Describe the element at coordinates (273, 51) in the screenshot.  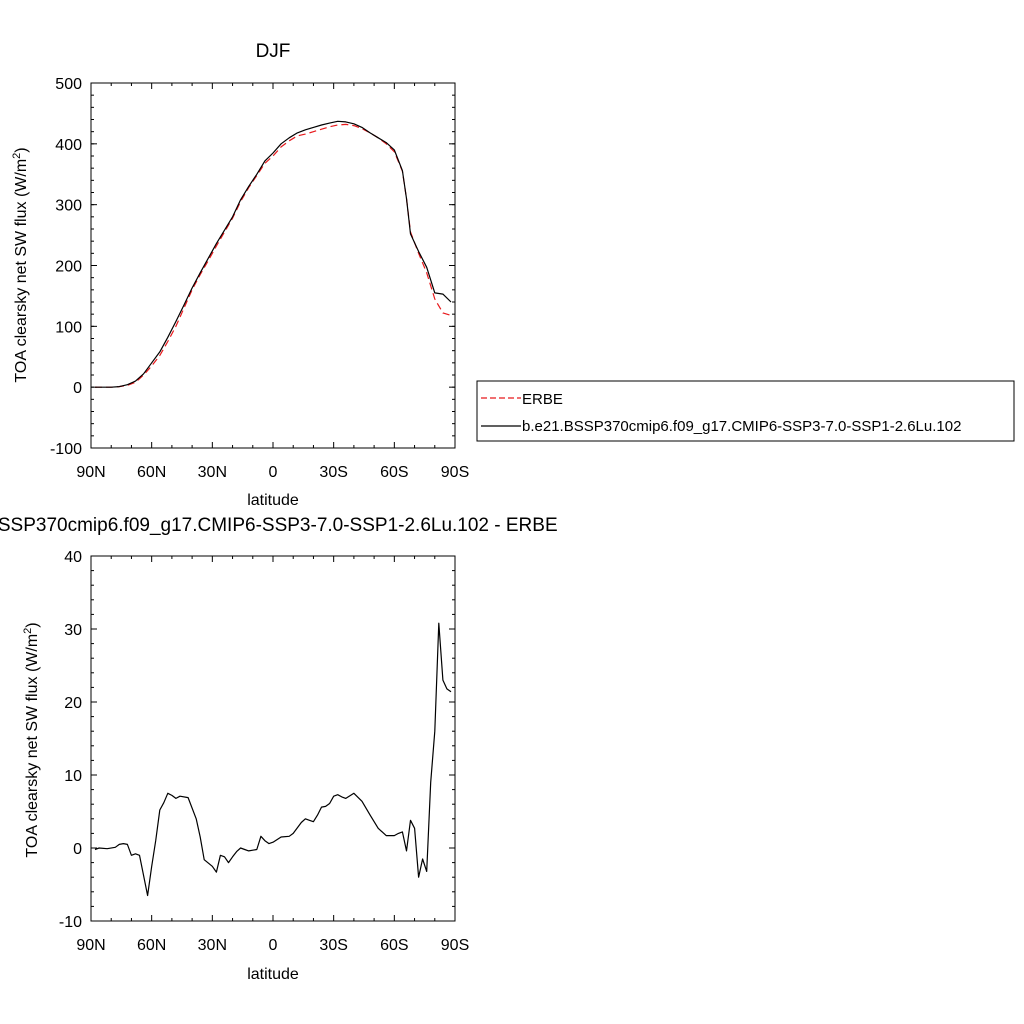
I see `chart-title: DJF` at that location.